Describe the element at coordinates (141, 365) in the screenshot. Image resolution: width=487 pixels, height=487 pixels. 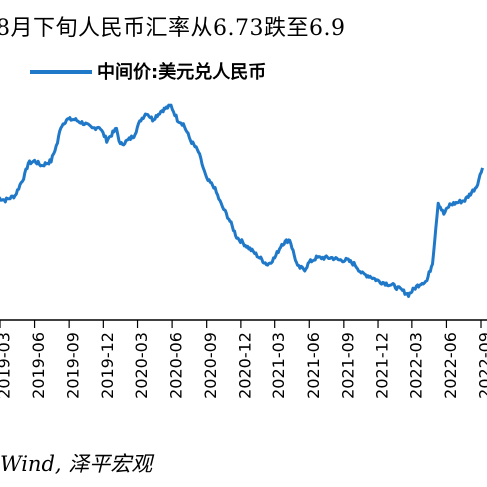
I see `x-tick-label: 2020-03` at that location.